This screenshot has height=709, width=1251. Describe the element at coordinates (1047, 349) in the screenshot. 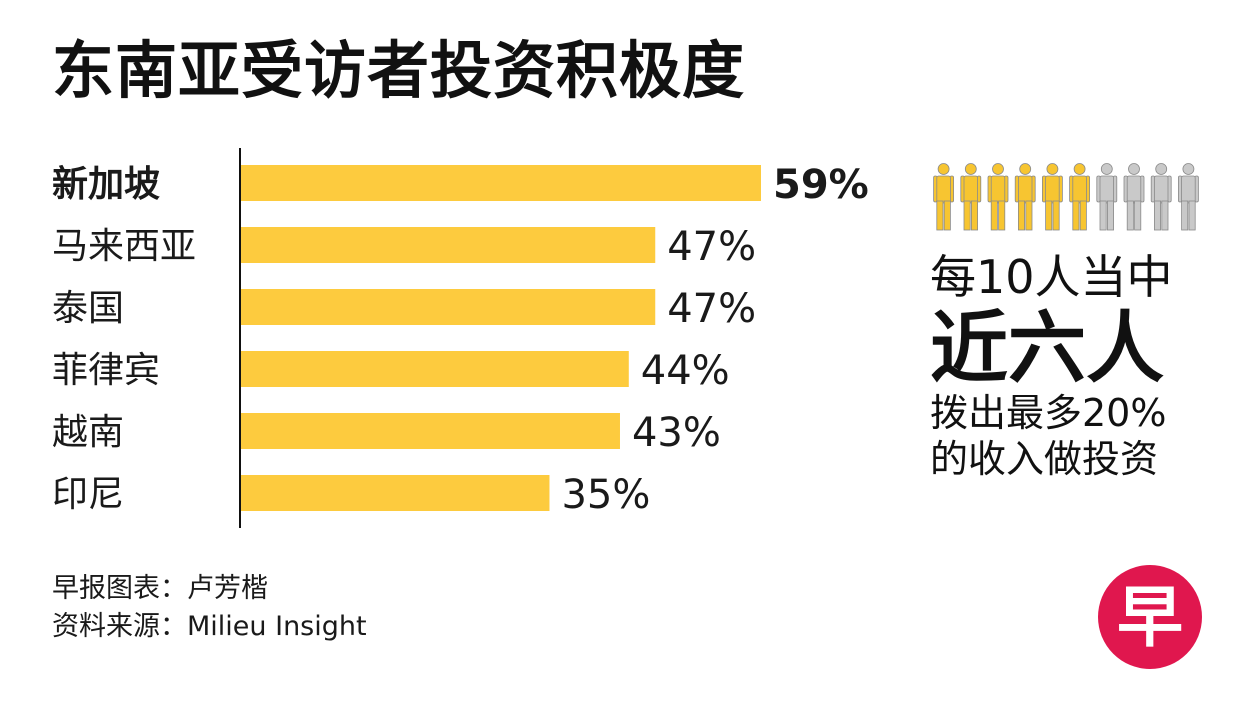

I see `callout-line-2: 近六人` at that location.